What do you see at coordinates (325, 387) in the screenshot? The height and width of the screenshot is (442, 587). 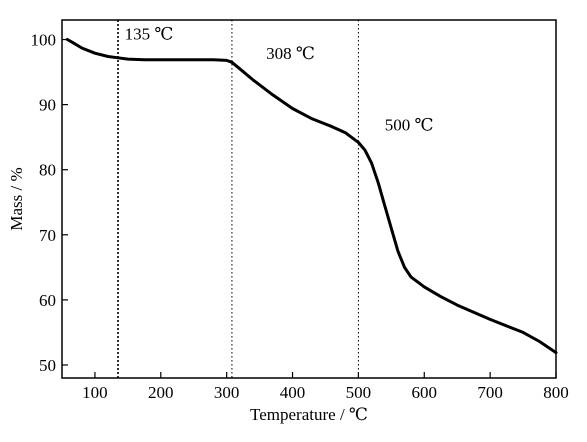 I see `x-axis: 100 200 300 400 500 600 700 800` at bounding box center [325, 387].